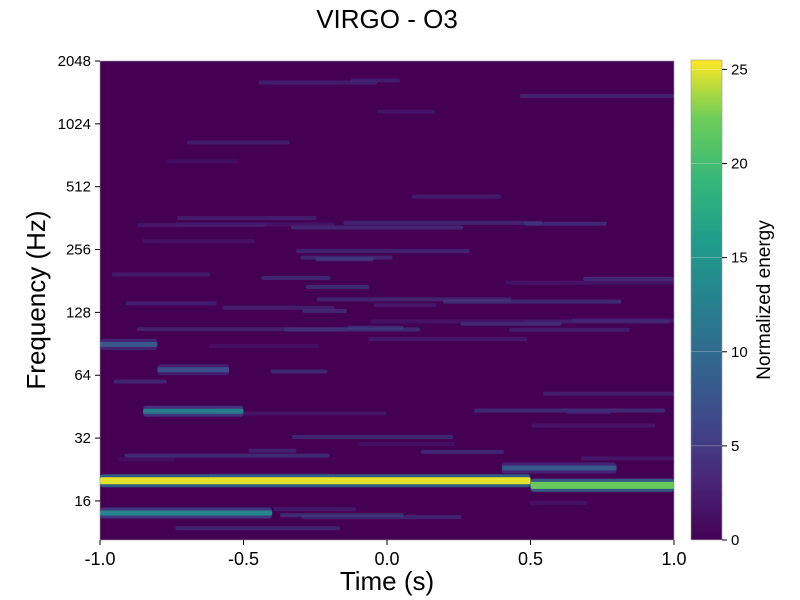 The image size is (800, 600). I want to click on colorbar-tick-label: 25, so click(739, 69).